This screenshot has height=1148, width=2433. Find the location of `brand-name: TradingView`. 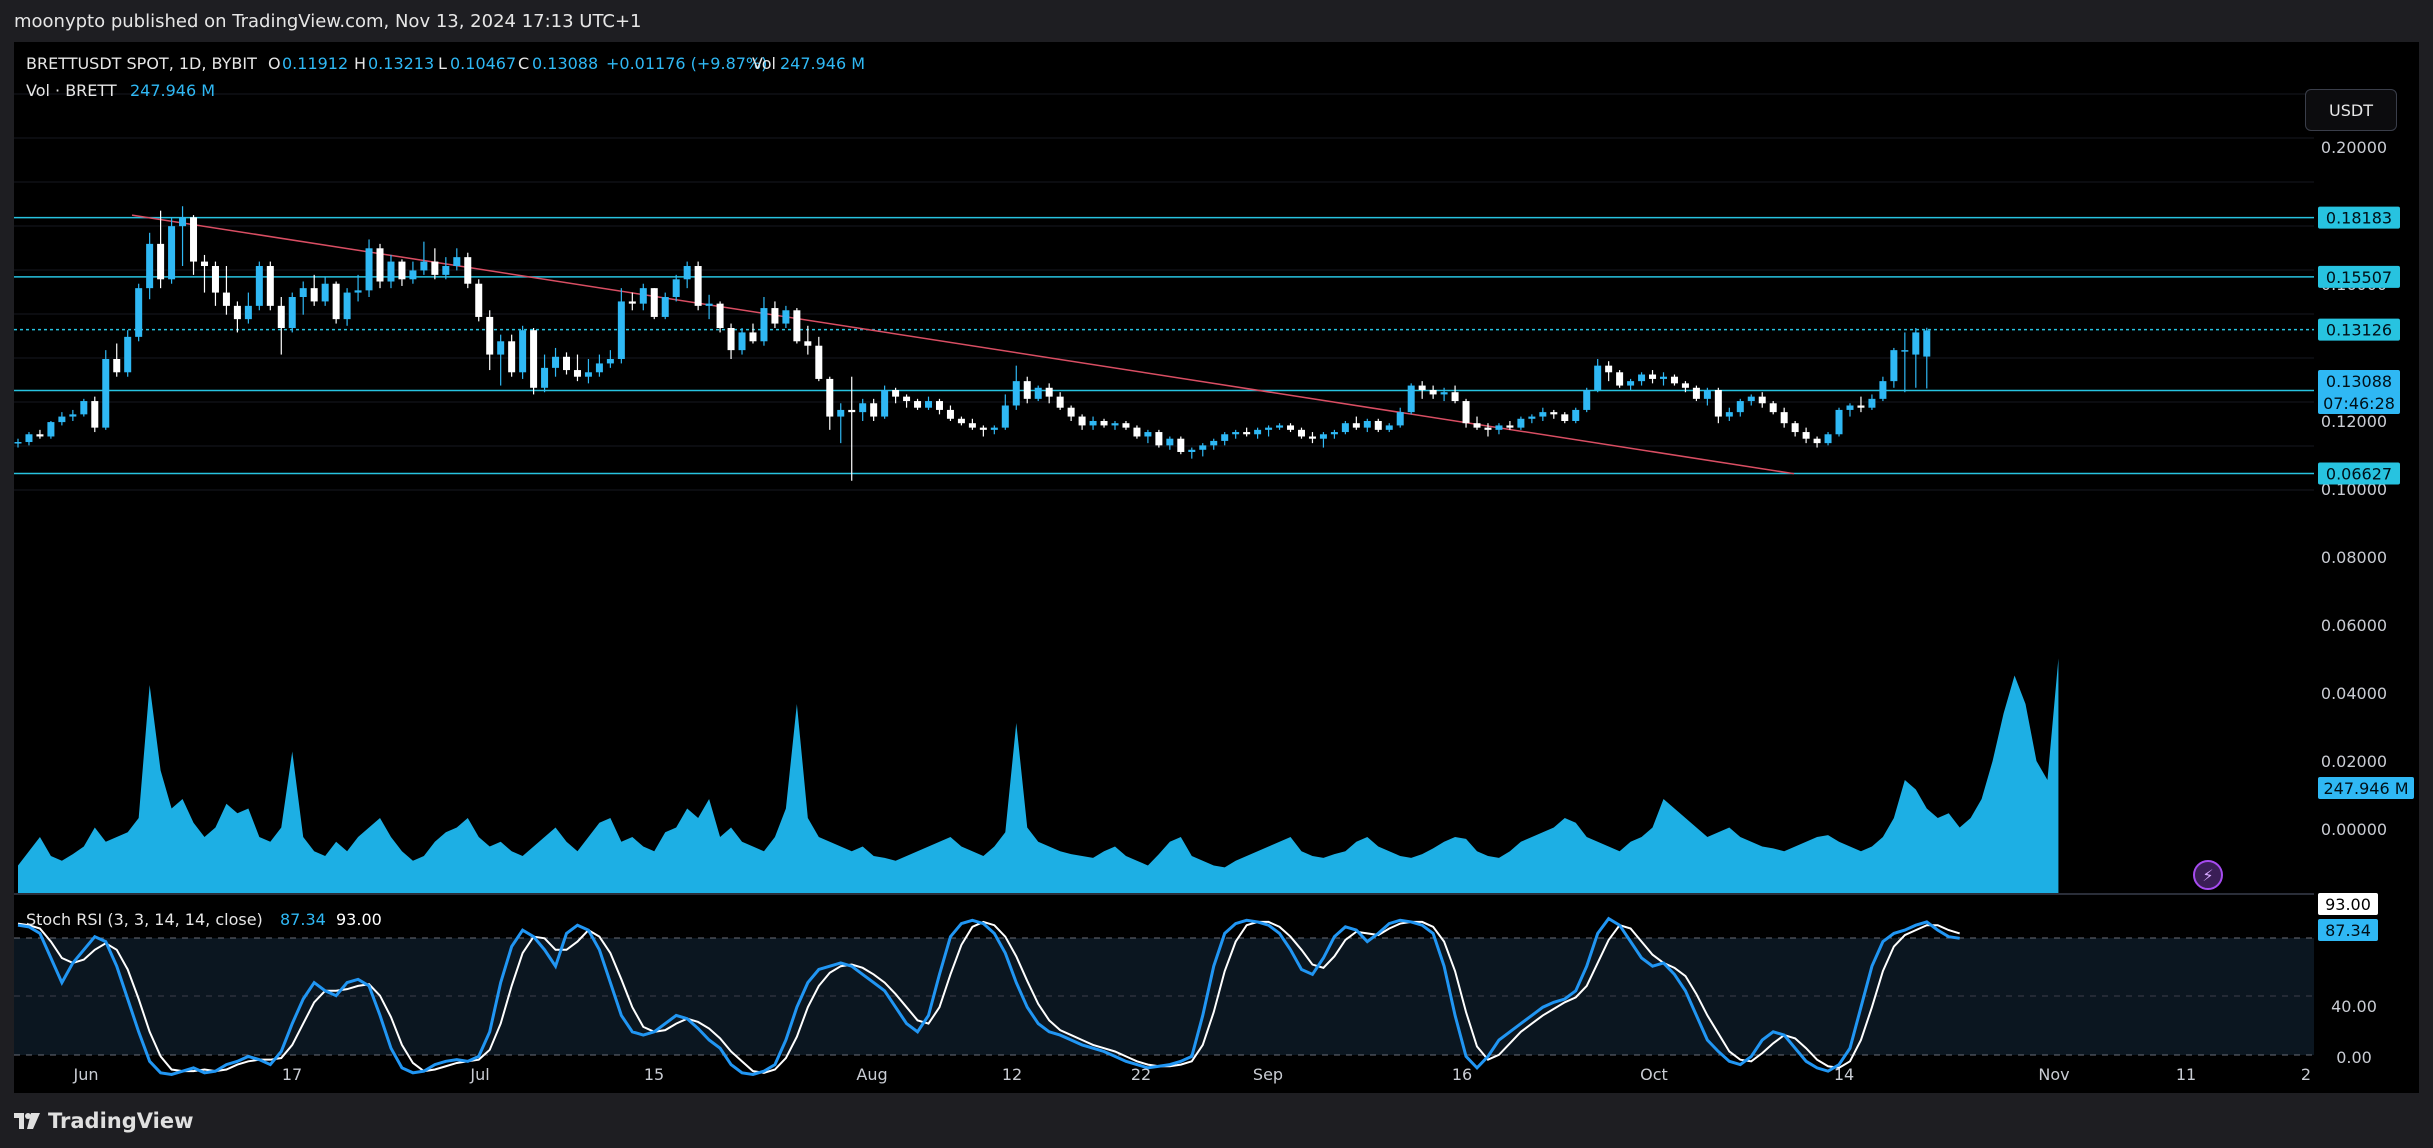

brand-name: TradingView is located at coordinates (121, 1120).